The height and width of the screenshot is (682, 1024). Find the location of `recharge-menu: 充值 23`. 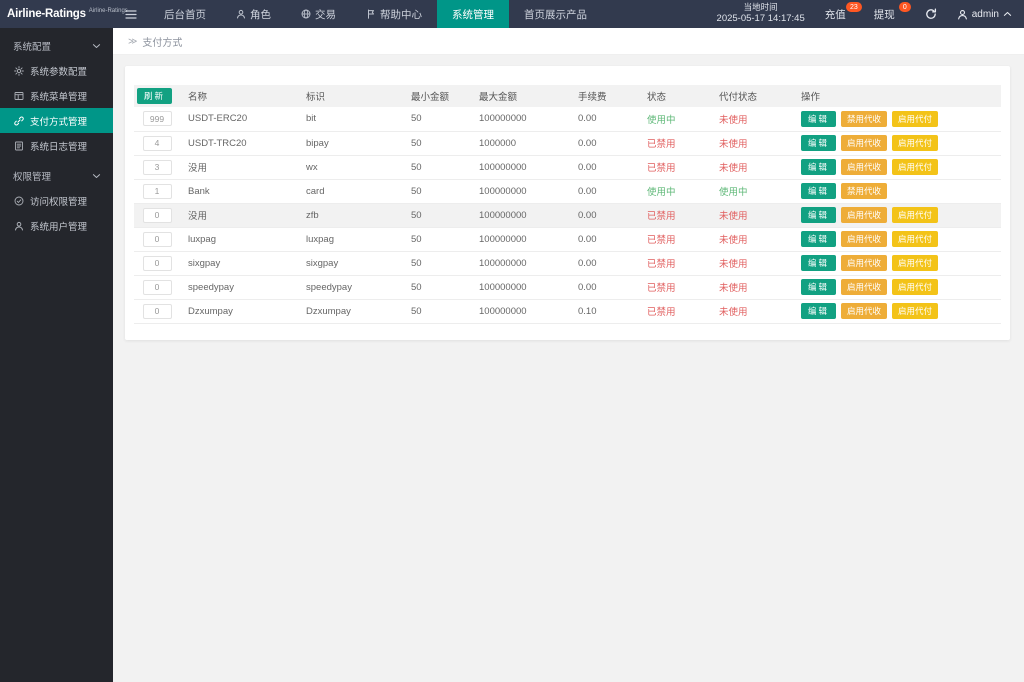

recharge-menu: 充值 23 is located at coordinates (838, 14).